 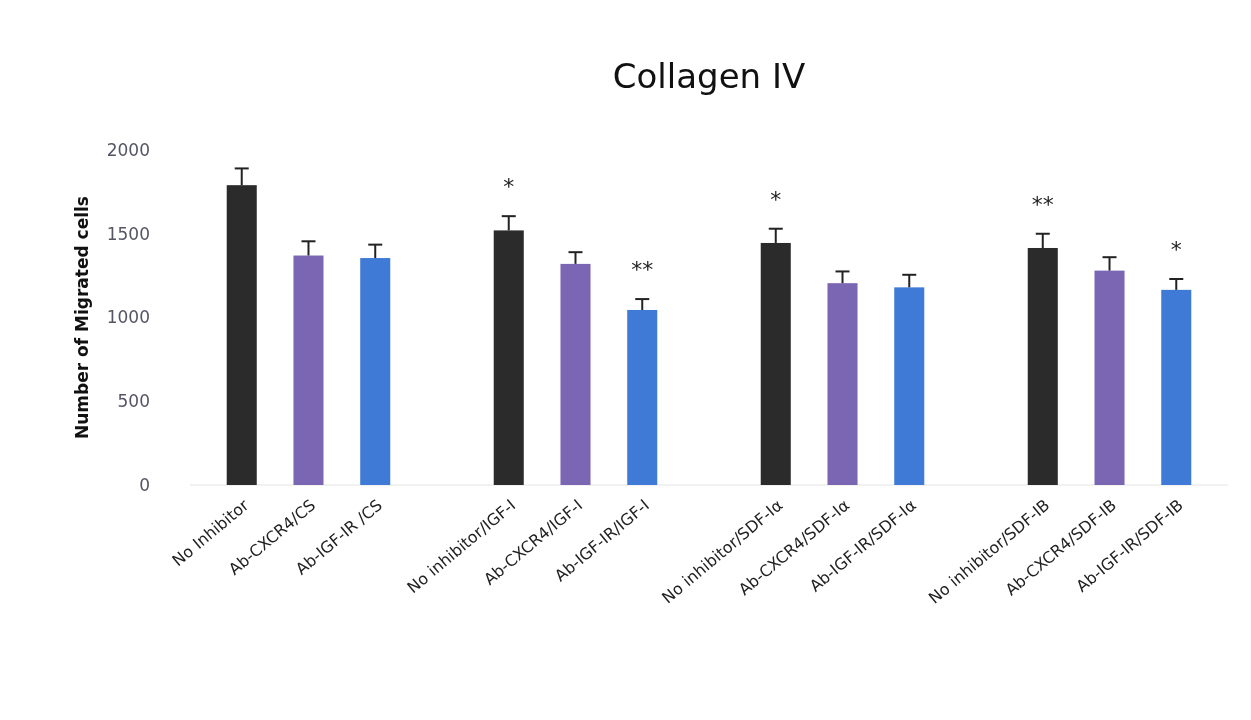 I want to click on y-tick-label: 1500, so click(x=128, y=233).